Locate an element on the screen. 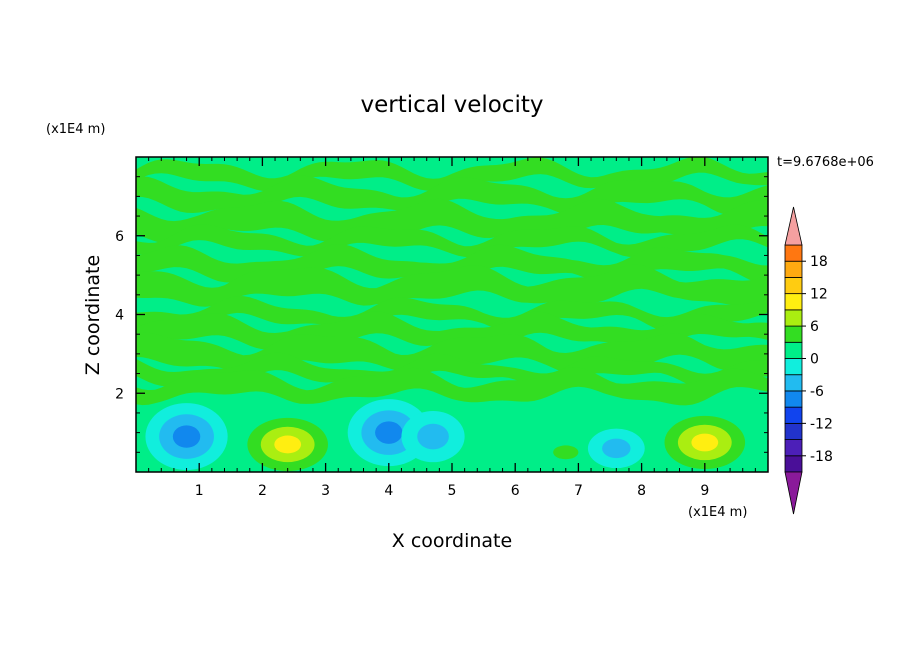 Image resolution: width=904 pixels, height=654 pixels. x-tick-label: 5 is located at coordinates (452, 491).